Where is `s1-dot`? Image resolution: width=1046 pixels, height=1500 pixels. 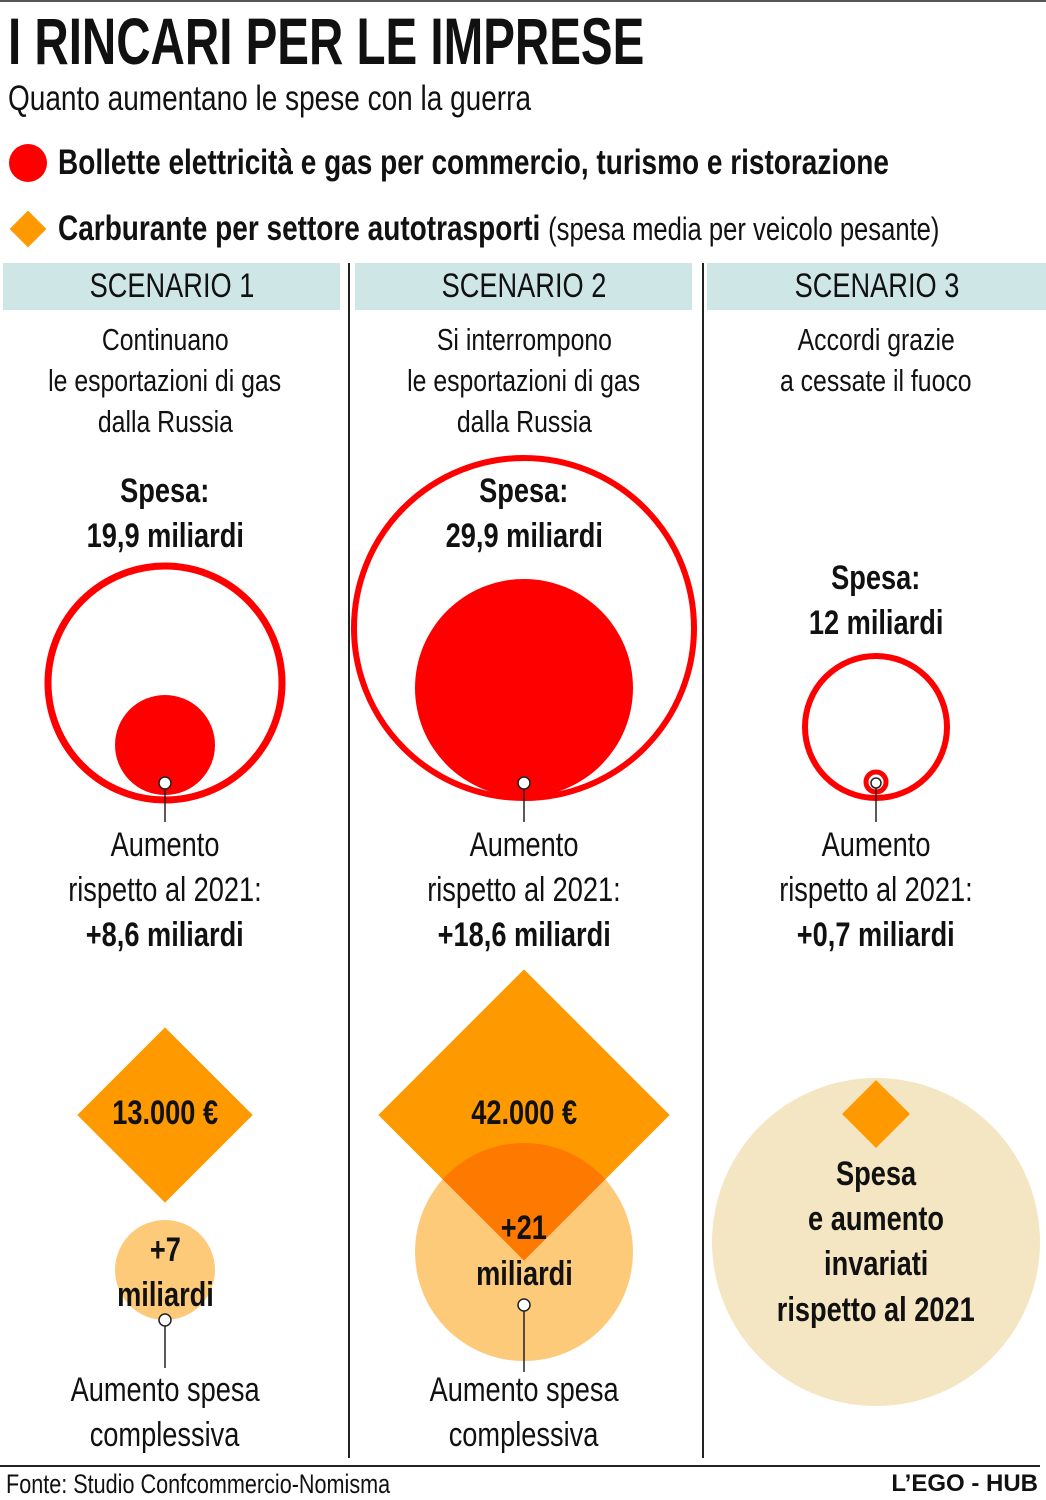 s1-dot is located at coordinates (165, 783).